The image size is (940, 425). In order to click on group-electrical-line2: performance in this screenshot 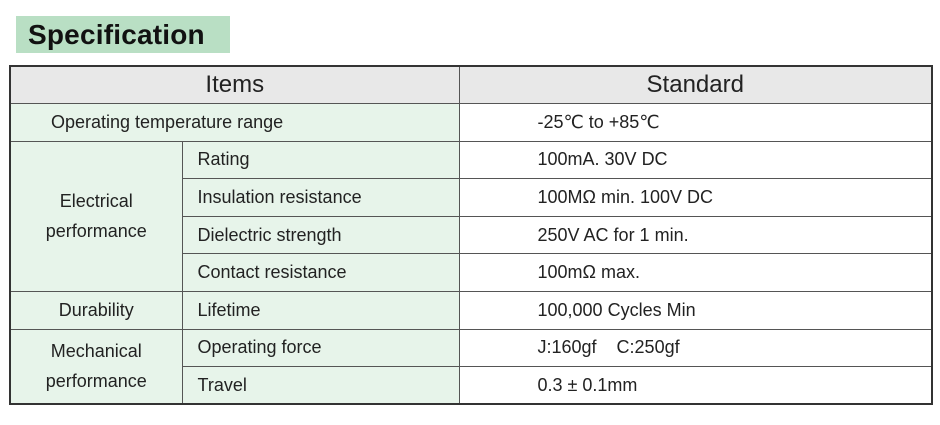, I will do `click(96, 231)`.